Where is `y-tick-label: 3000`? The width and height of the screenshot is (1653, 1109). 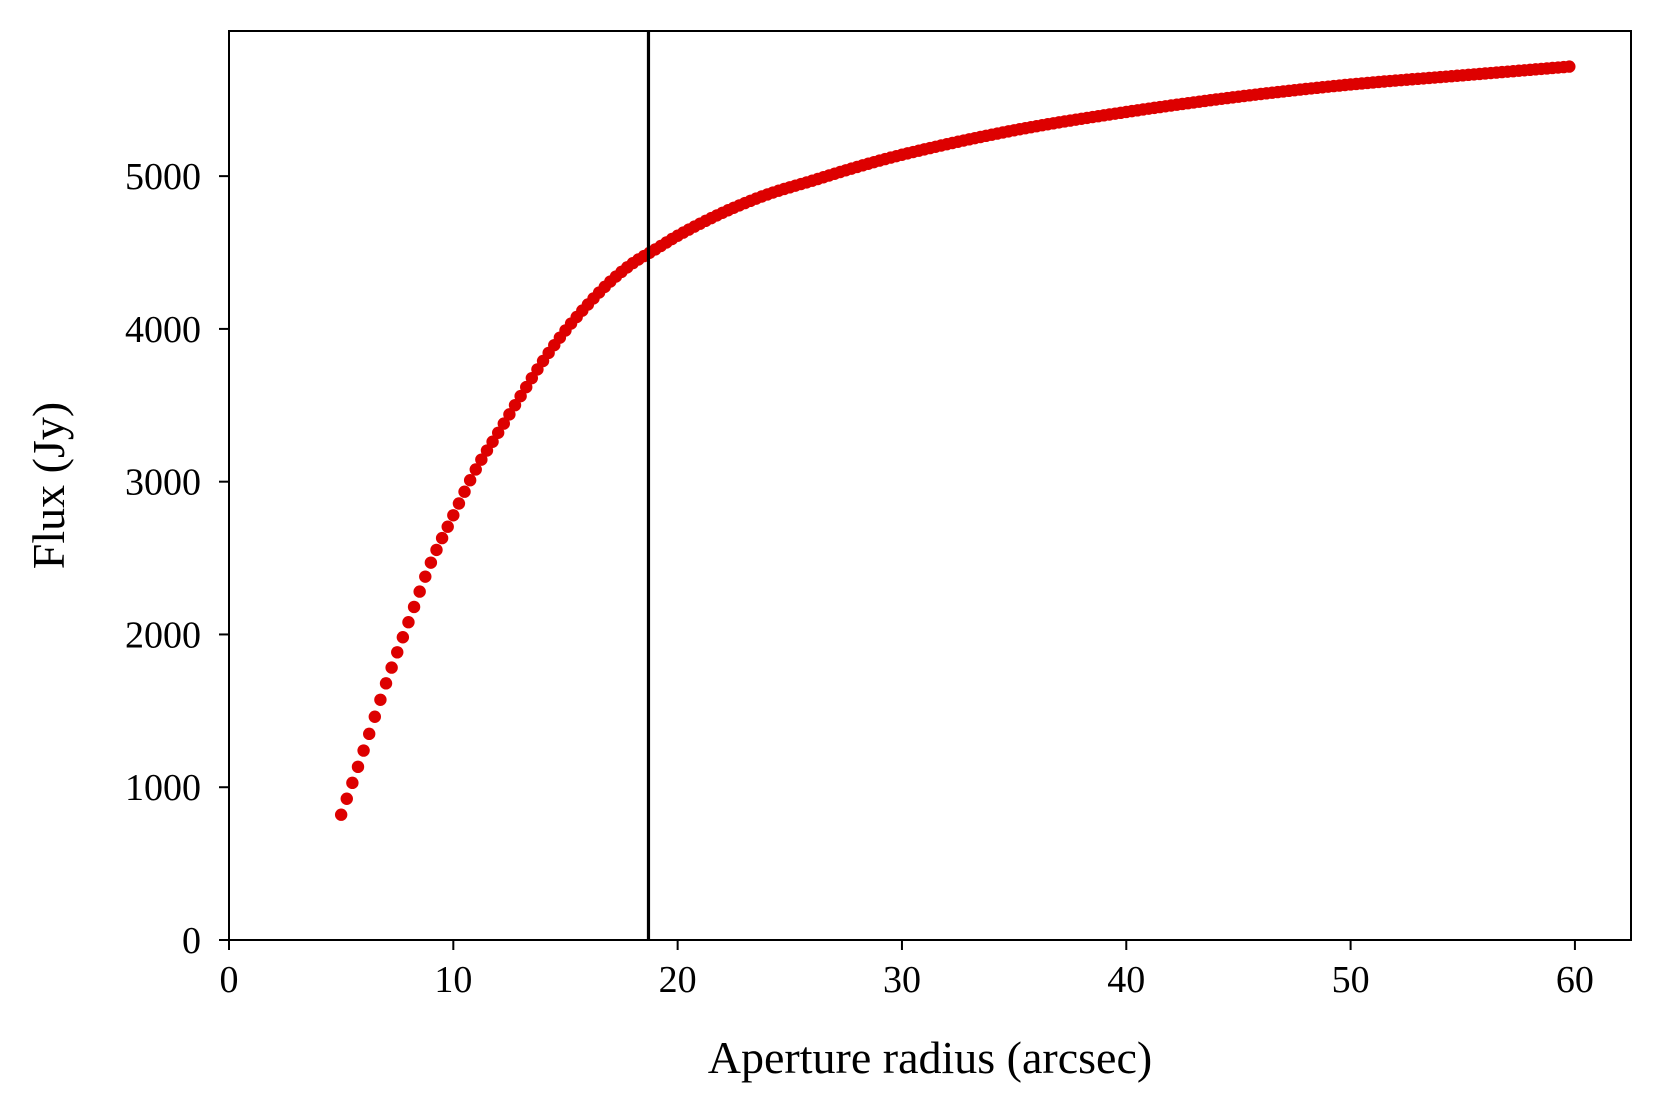 y-tick-label: 3000 is located at coordinates (163, 483).